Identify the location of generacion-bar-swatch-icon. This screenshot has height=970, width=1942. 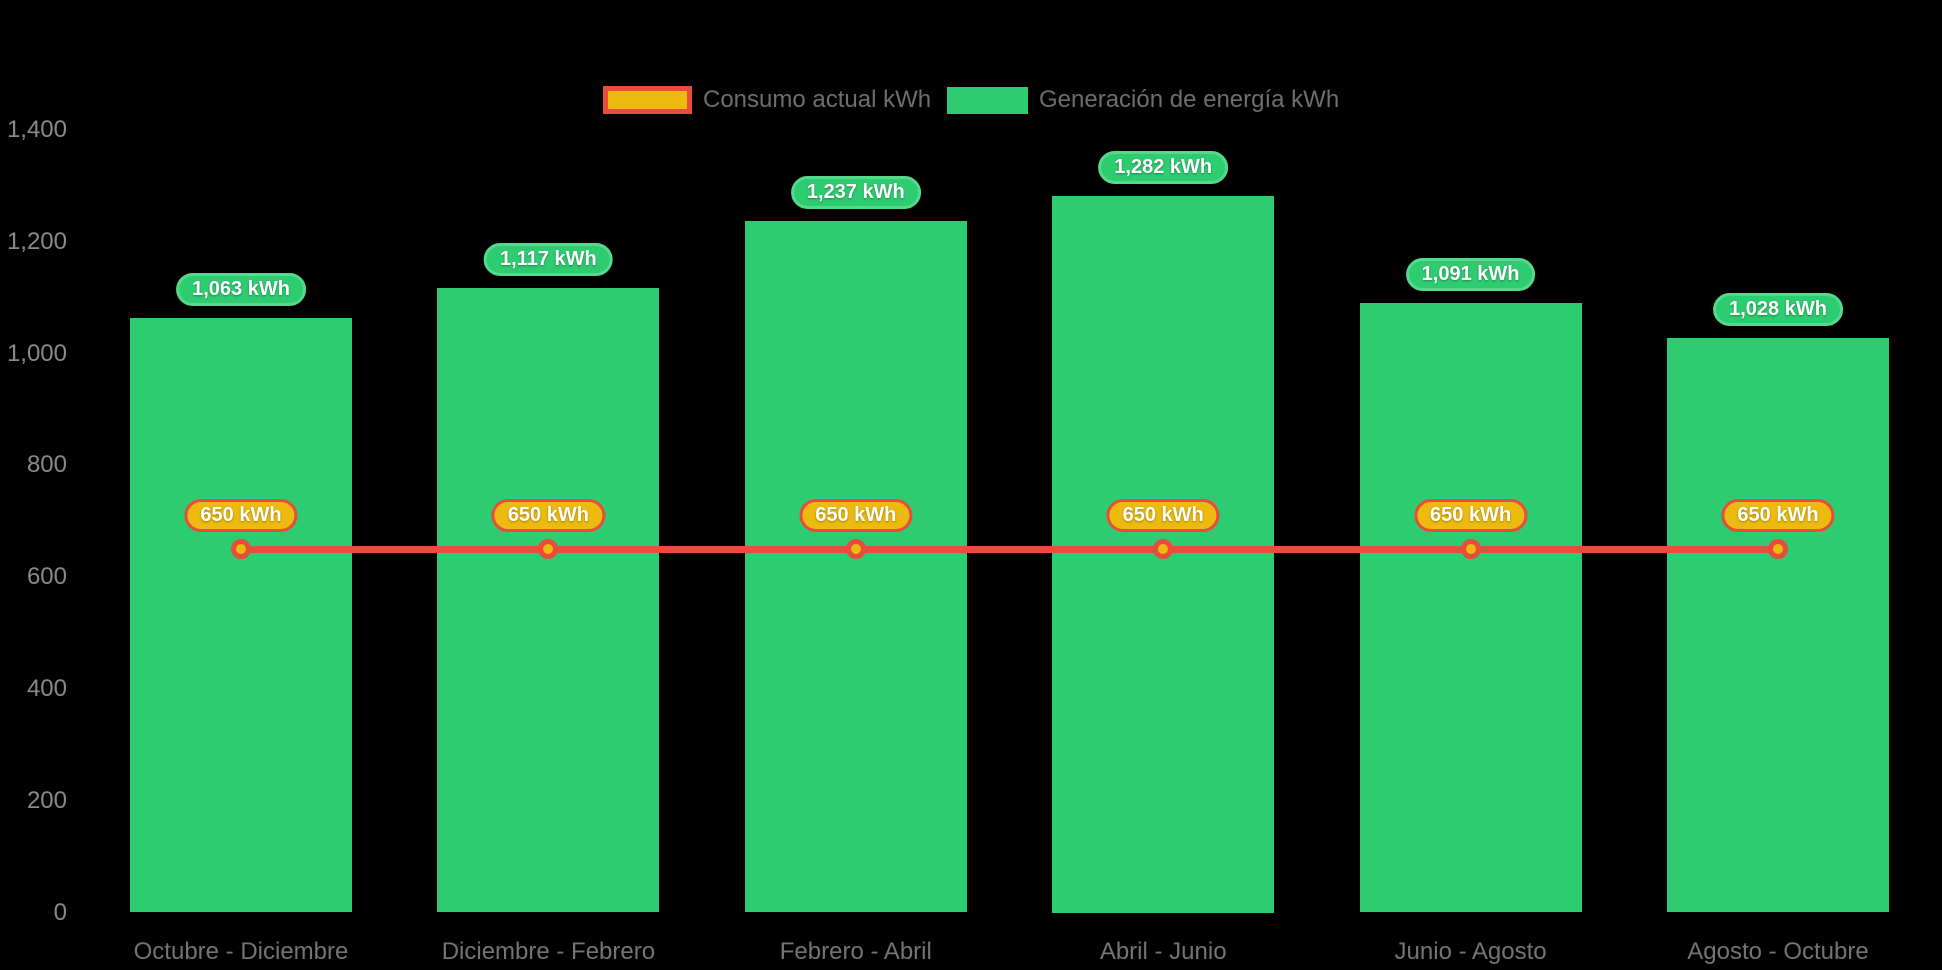
(987, 100).